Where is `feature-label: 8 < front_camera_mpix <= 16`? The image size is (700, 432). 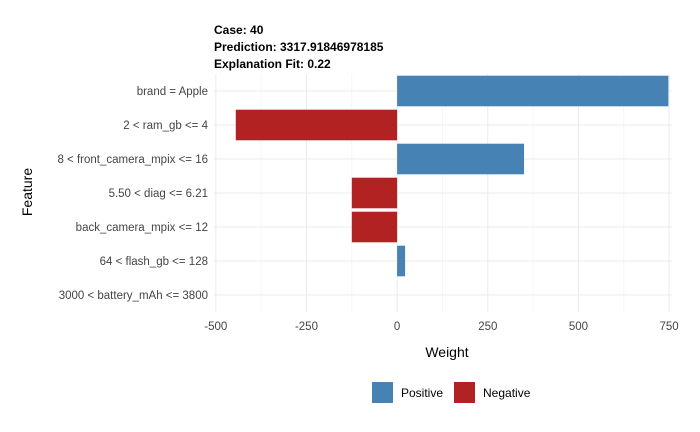
feature-label: 8 < front_camera_mpix <= 16 is located at coordinates (132, 160).